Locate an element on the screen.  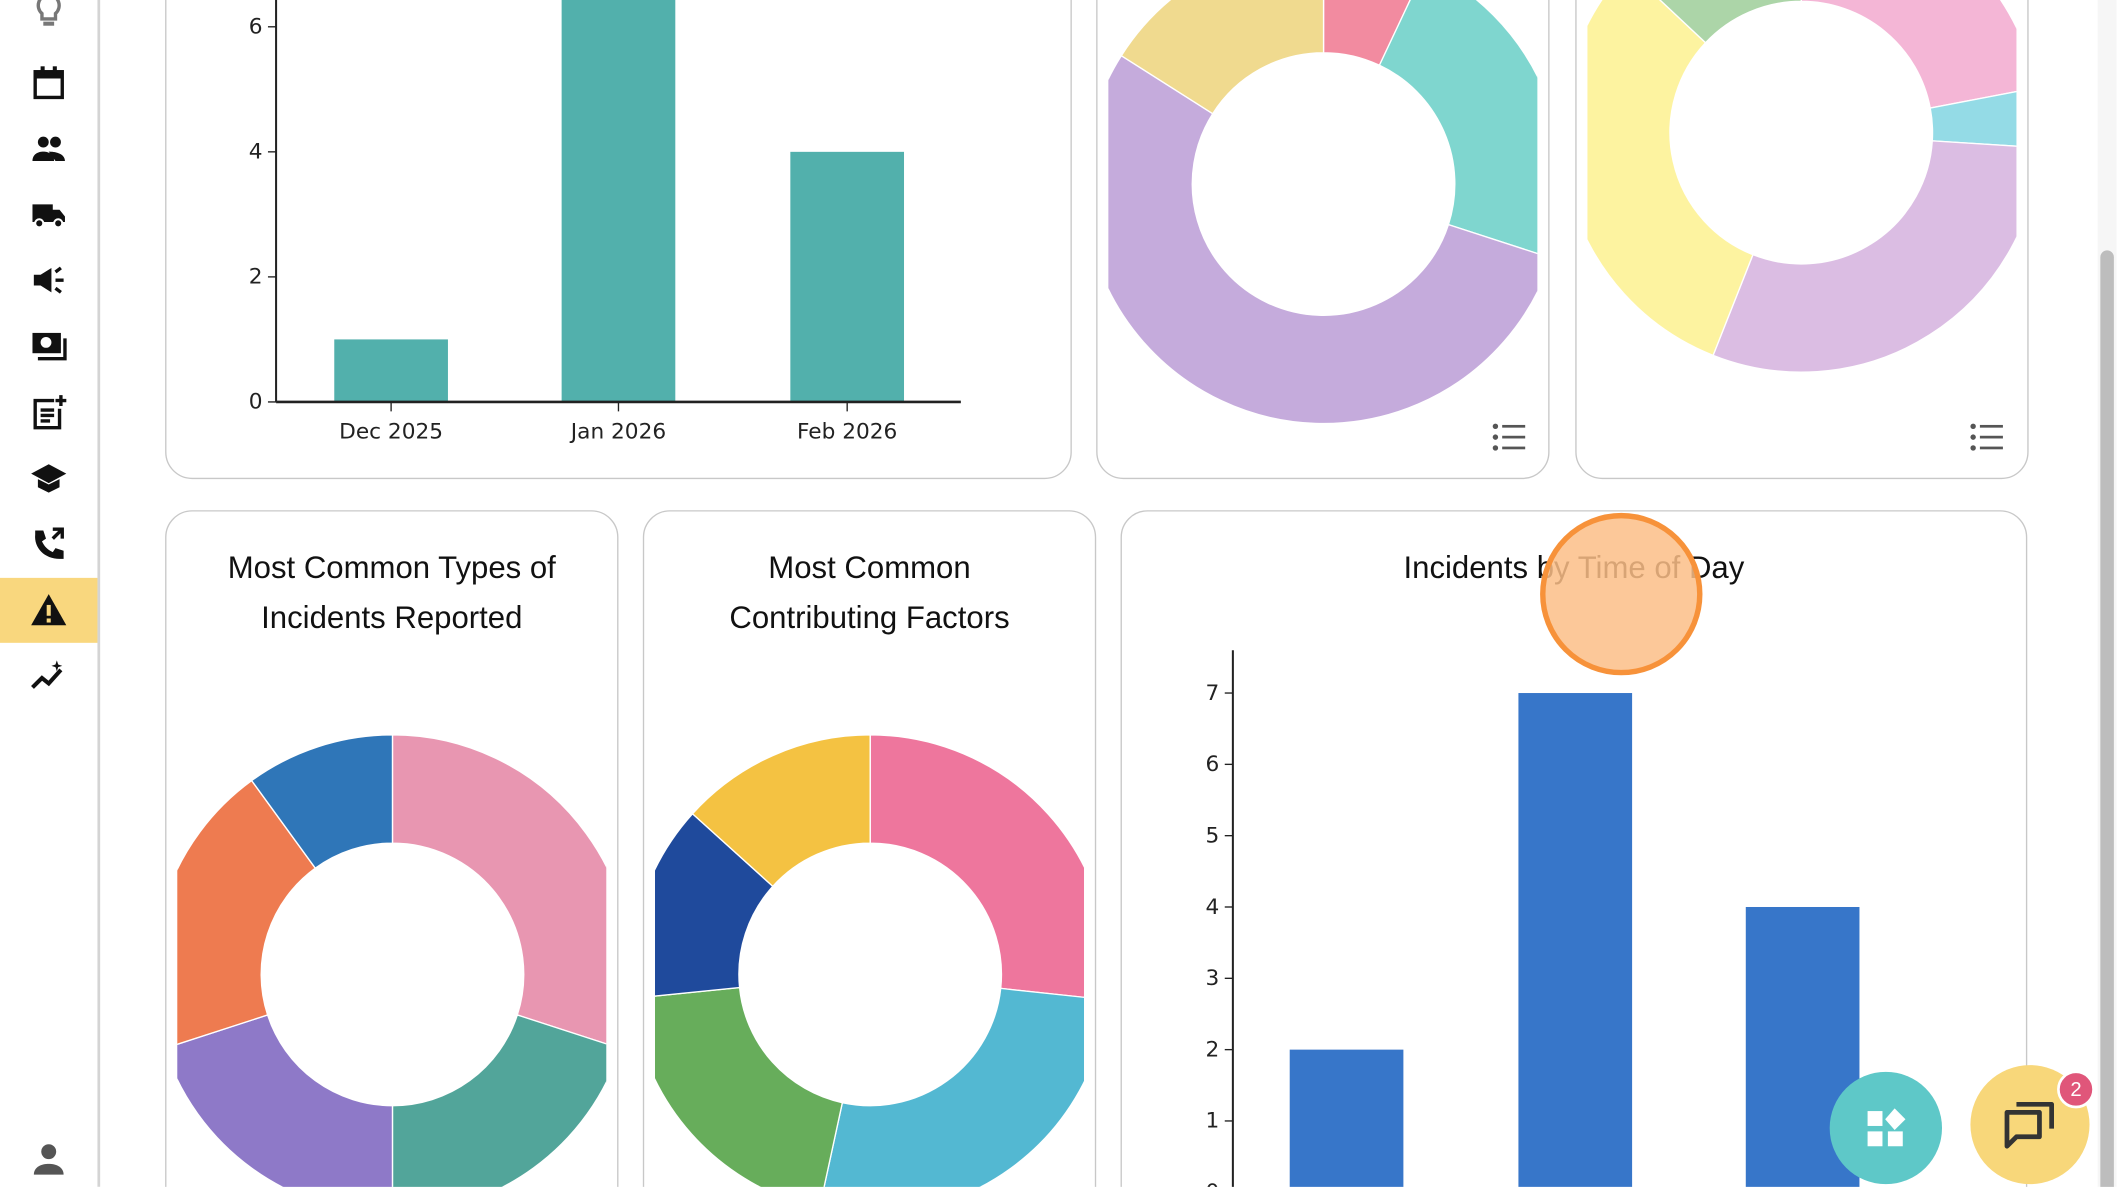
sidebar-item-post-add is located at coordinates (48, 412).